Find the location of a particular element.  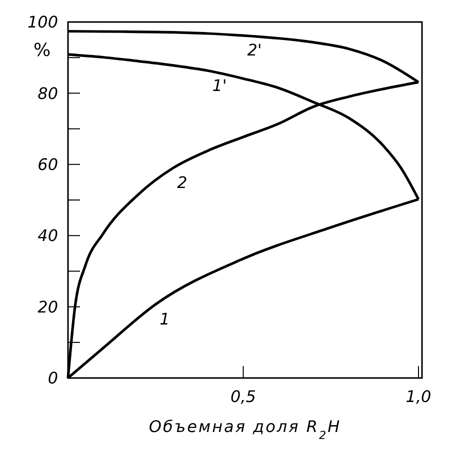

x-tick-label: 0,5 is located at coordinates (243, 396).